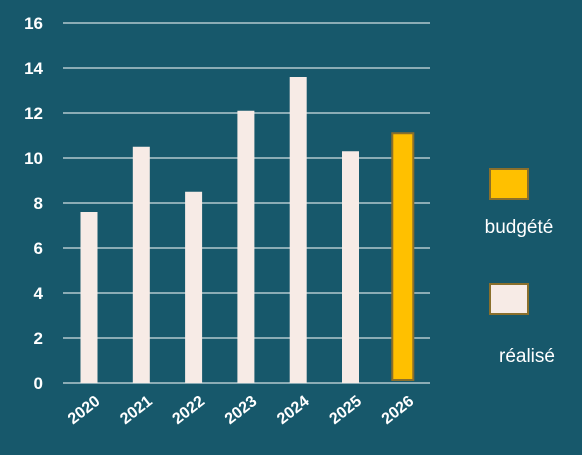  I want to click on x-tick-label: 2023, so click(241, 410).